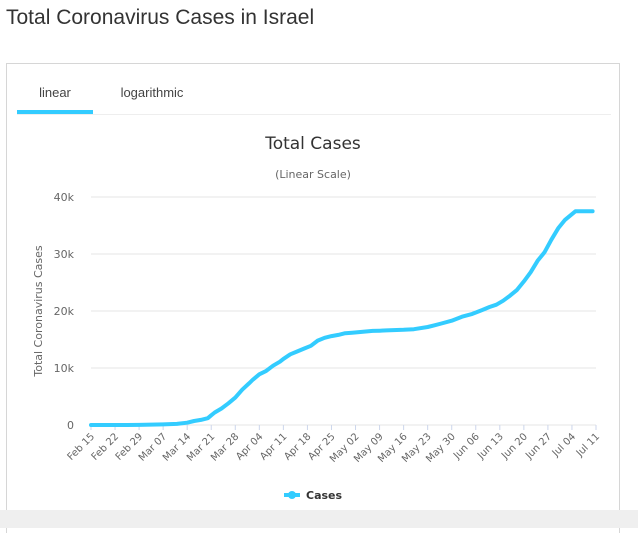 This screenshot has height=533, width=638. What do you see at coordinates (490, 446) in the screenshot?
I see `x-tick-label: Jun 13` at bounding box center [490, 446].